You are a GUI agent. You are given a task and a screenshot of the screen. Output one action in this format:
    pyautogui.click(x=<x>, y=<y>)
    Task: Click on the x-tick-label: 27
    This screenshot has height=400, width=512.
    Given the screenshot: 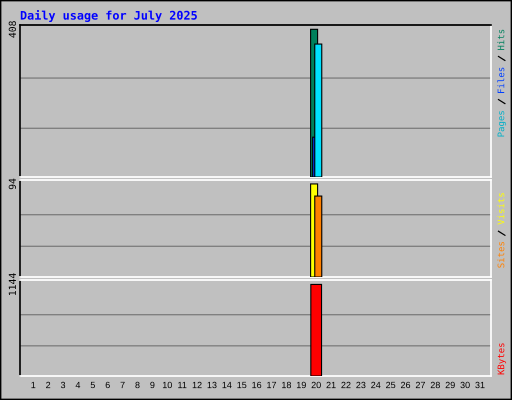 What is the action you would take?
    pyautogui.click(x=420, y=385)
    